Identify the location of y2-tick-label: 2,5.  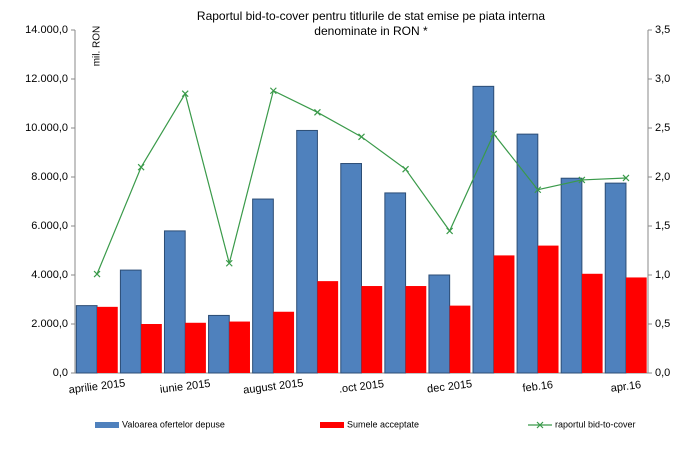
(662, 128).